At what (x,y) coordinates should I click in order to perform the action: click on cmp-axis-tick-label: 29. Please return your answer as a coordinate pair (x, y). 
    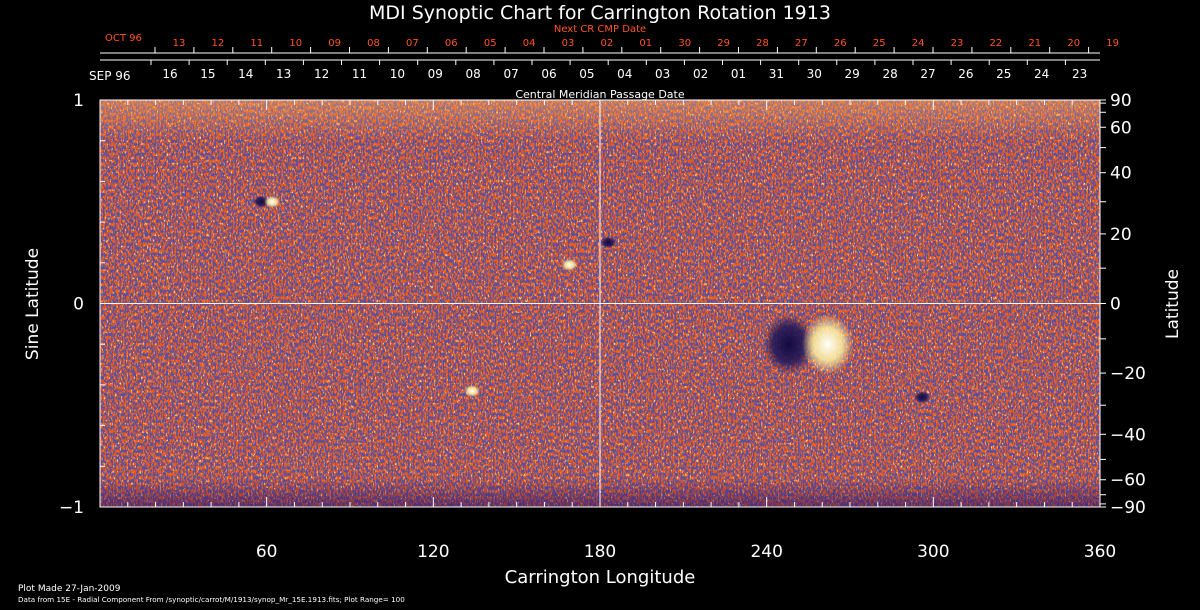
    Looking at the image, I should click on (852, 74).